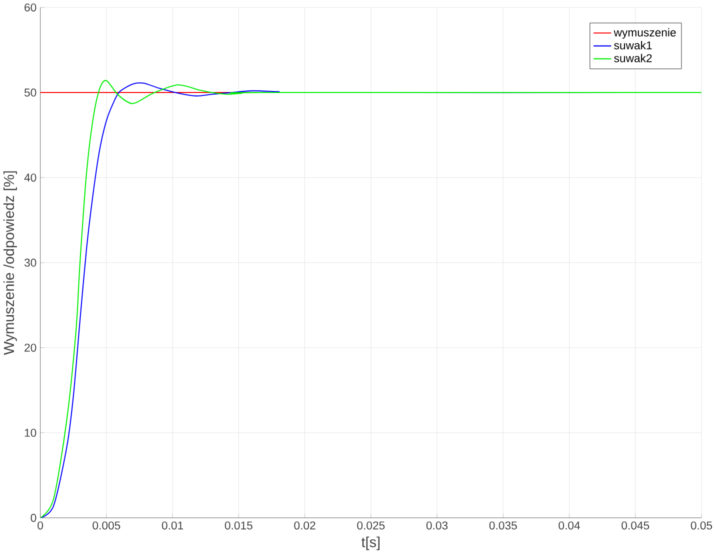 This screenshot has width=716, height=554. I want to click on y-tick-label: 50, so click(30, 92).